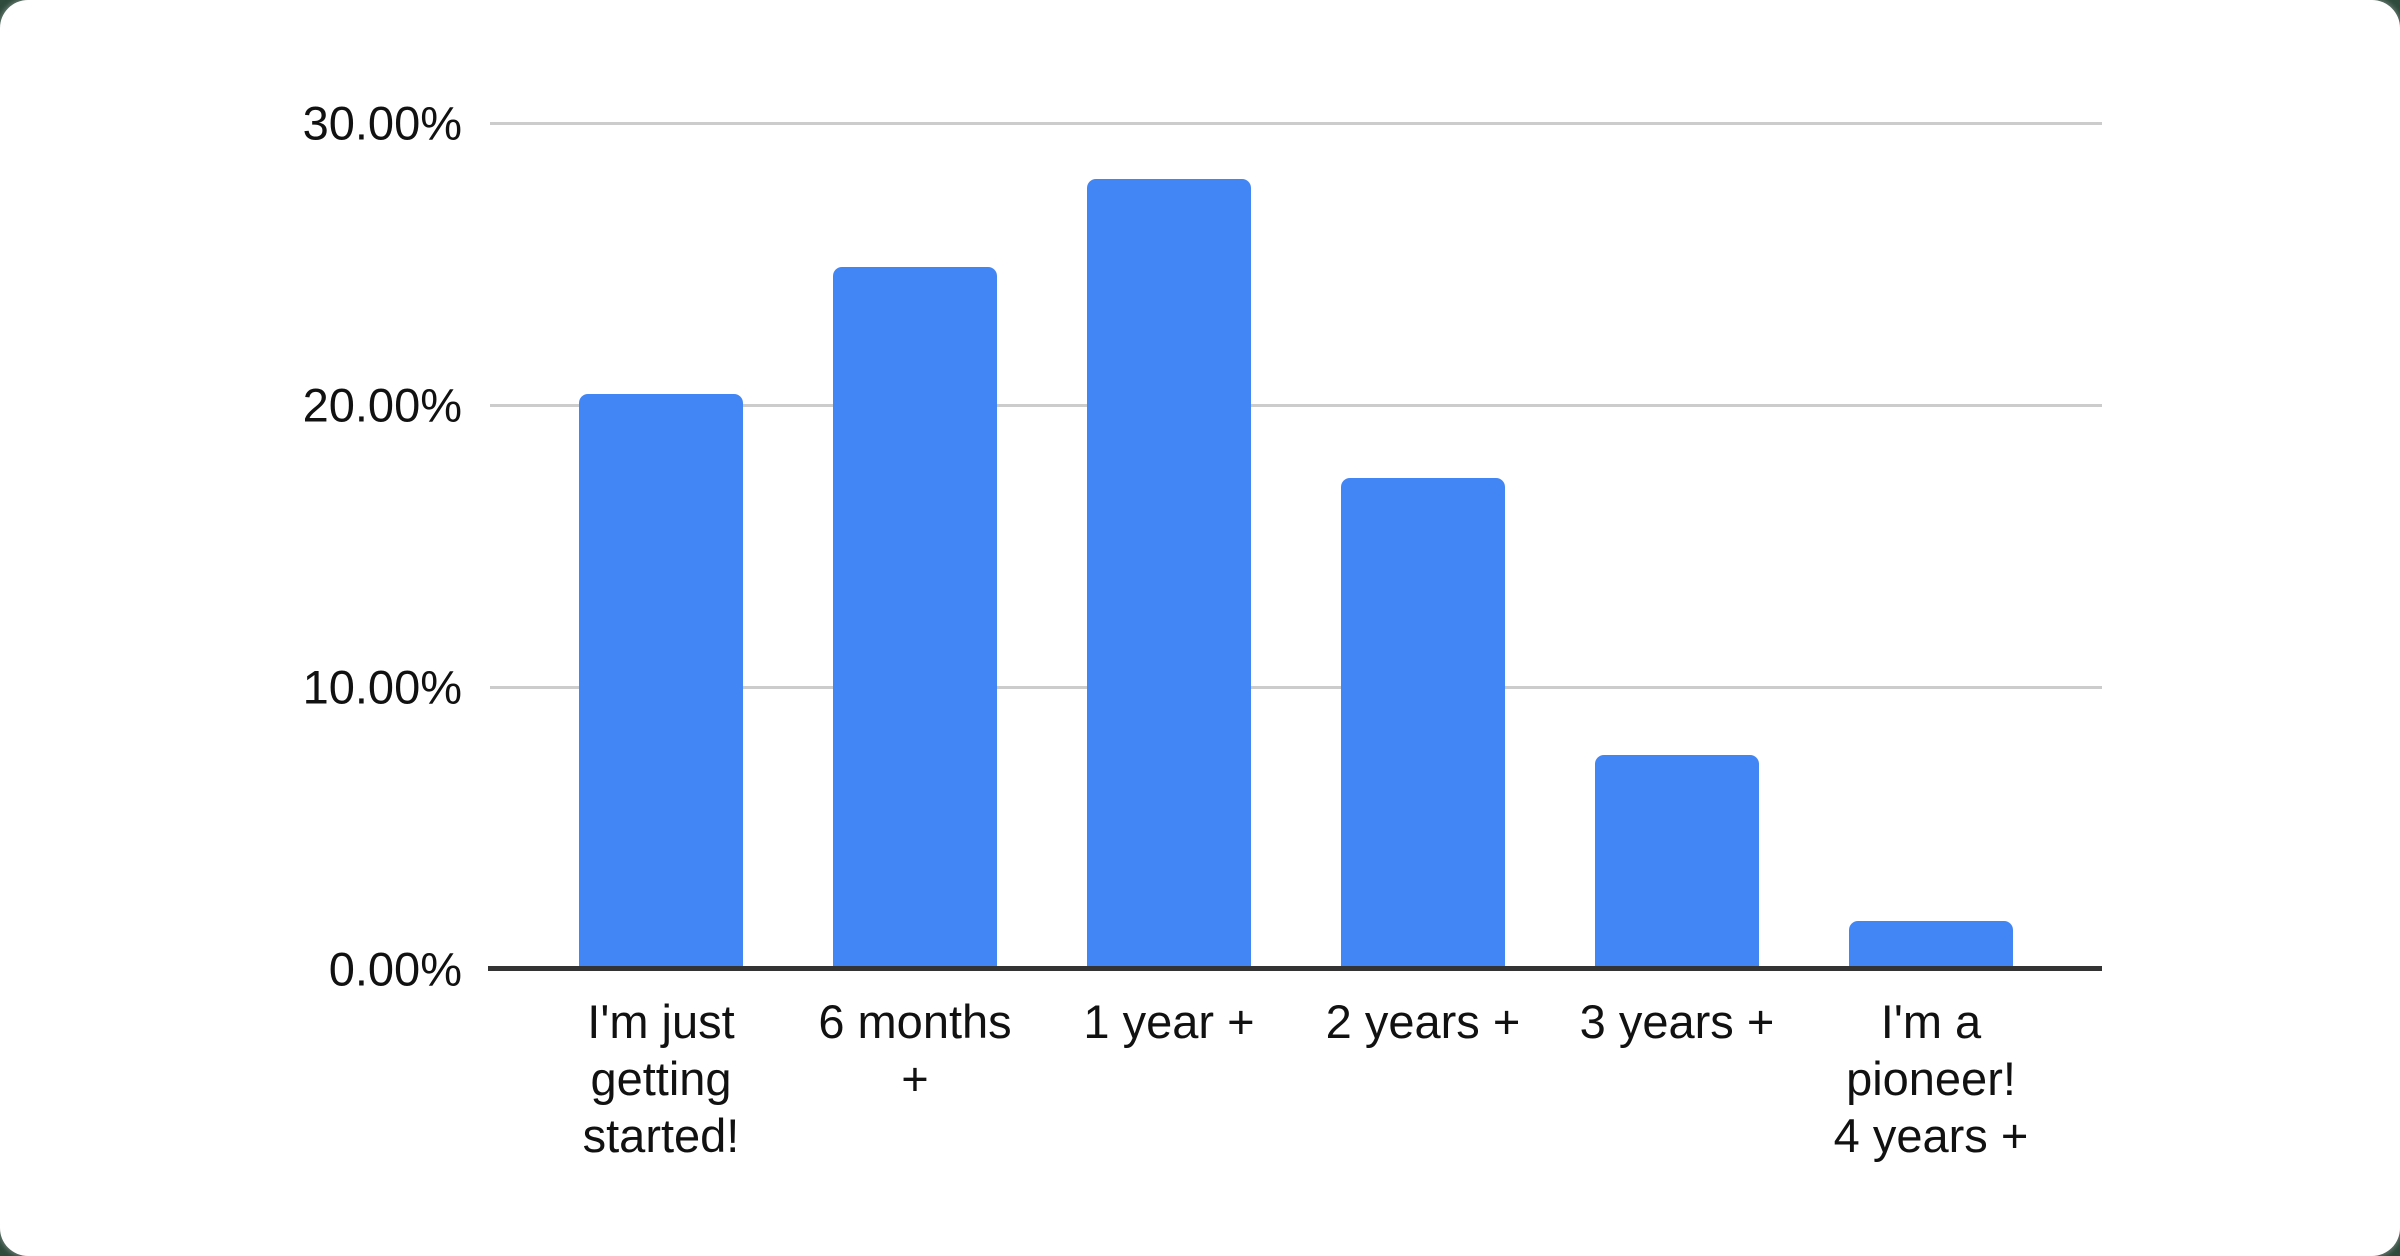  I want to click on x-axis-line, so click(1295, 968).